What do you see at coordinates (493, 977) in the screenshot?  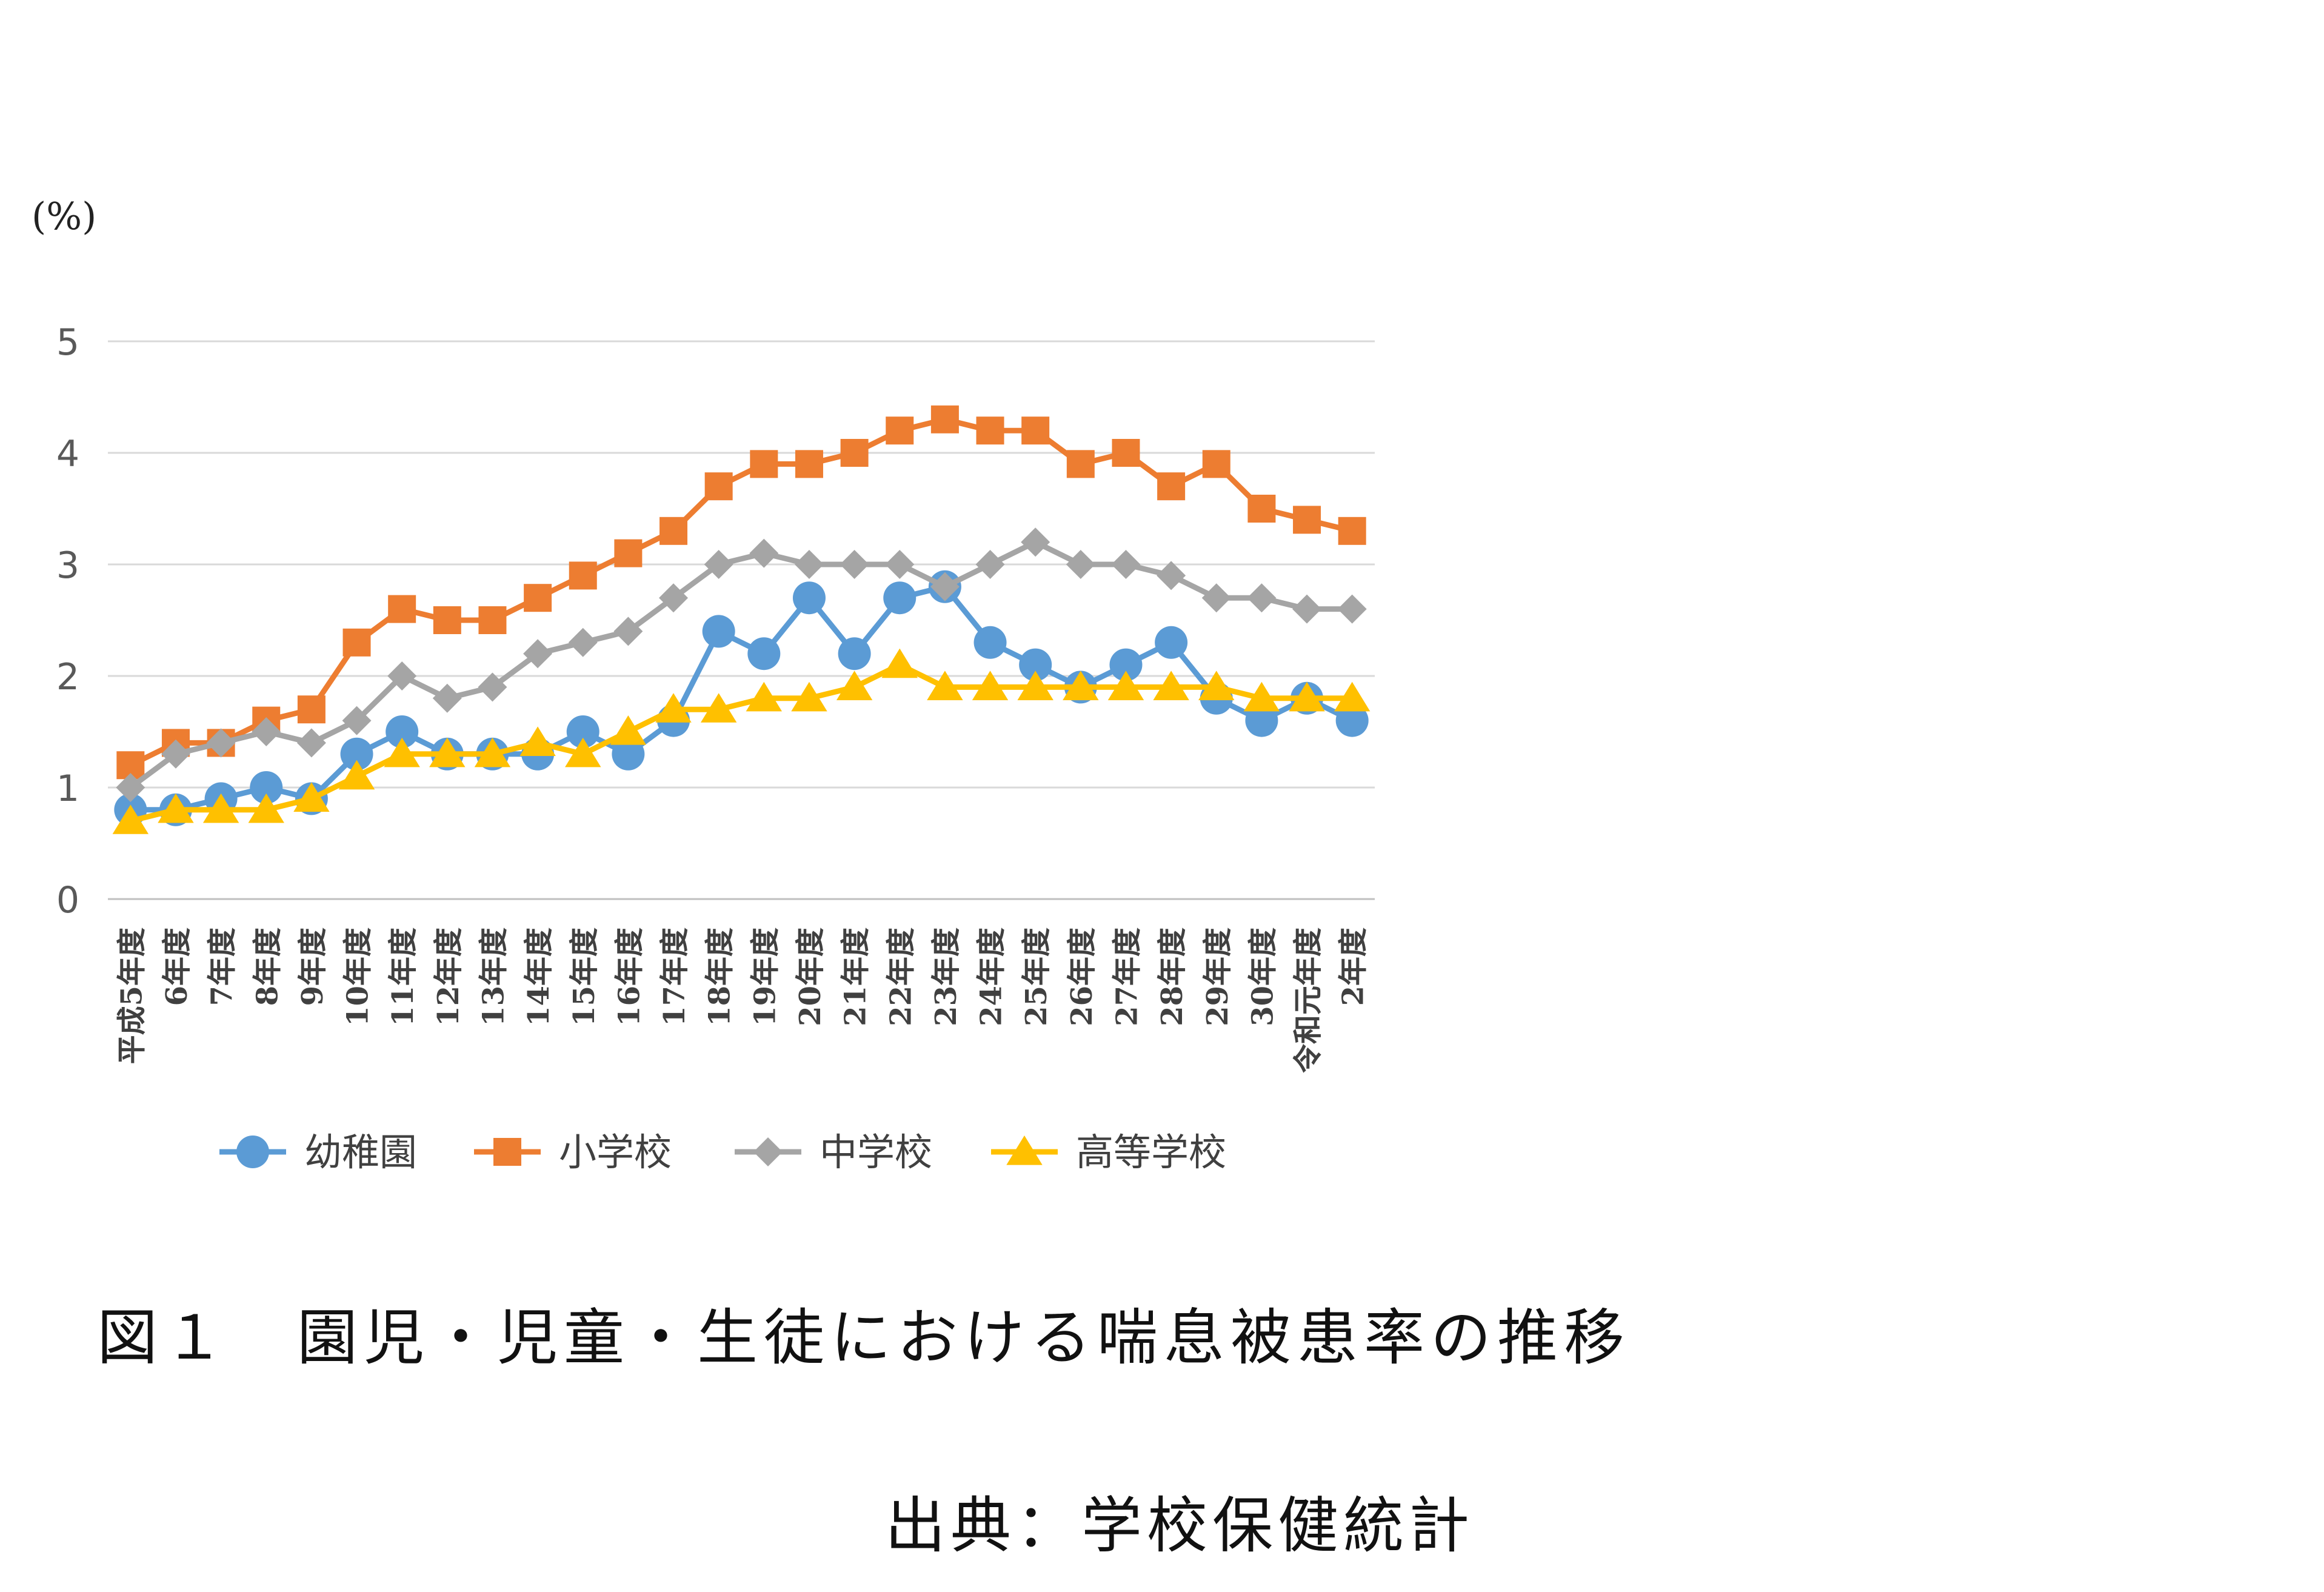 I see `x-tick-label: 13年度` at bounding box center [493, 977].